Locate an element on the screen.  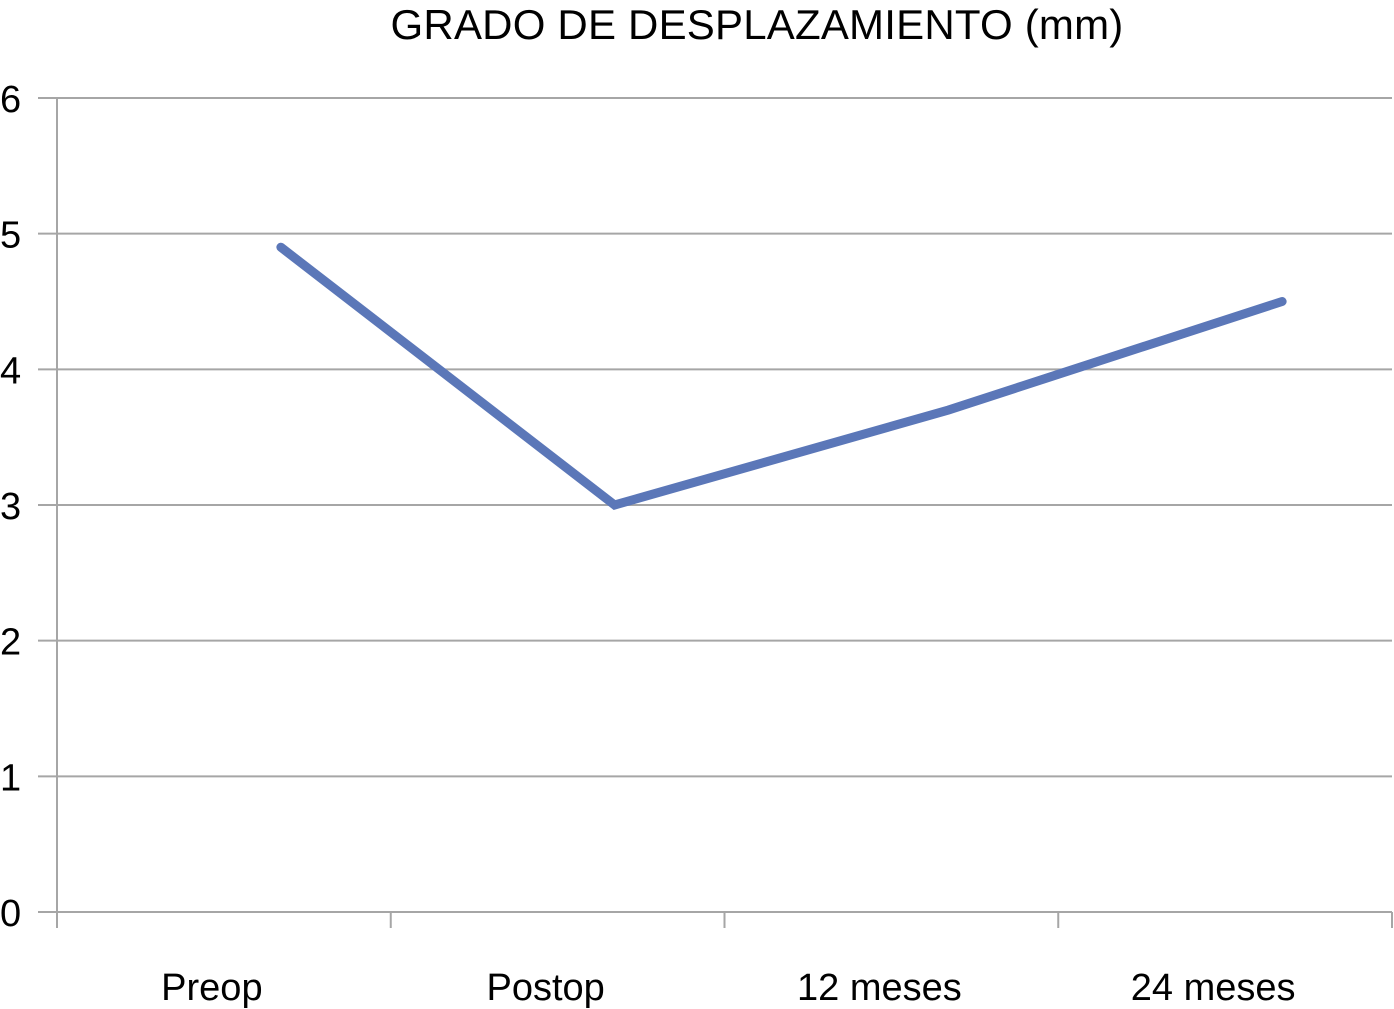
y-tick-label: 4 is located at coordinates (10, 371).